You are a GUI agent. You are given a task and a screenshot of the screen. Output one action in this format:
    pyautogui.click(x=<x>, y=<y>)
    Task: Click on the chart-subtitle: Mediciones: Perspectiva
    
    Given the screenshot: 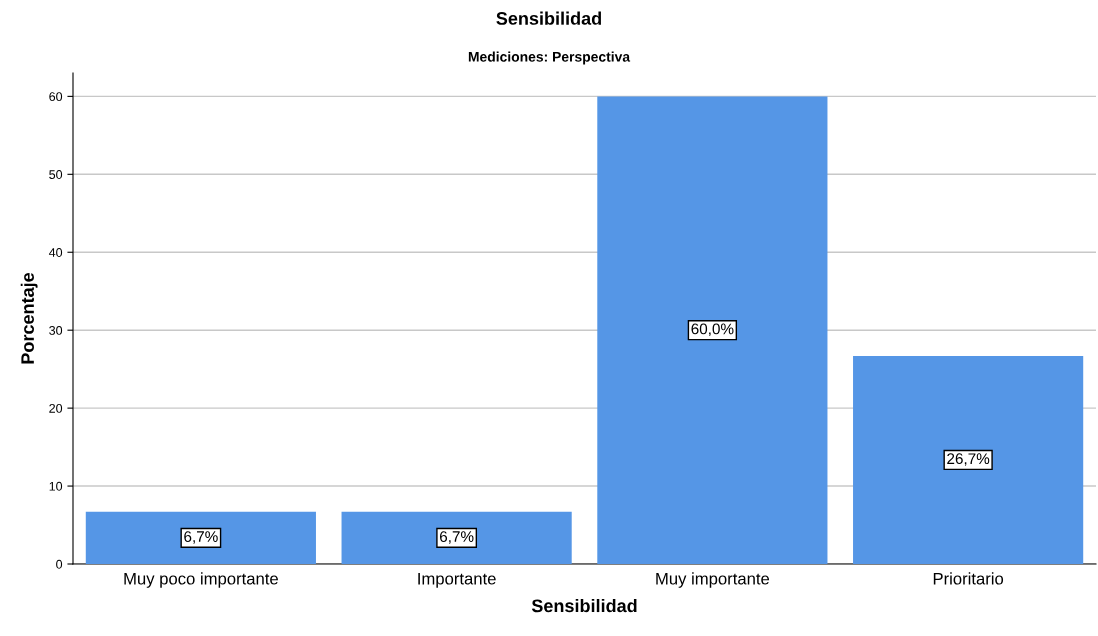 What is the action you would take?
    pyautogui.click(x=549, y=58)
    